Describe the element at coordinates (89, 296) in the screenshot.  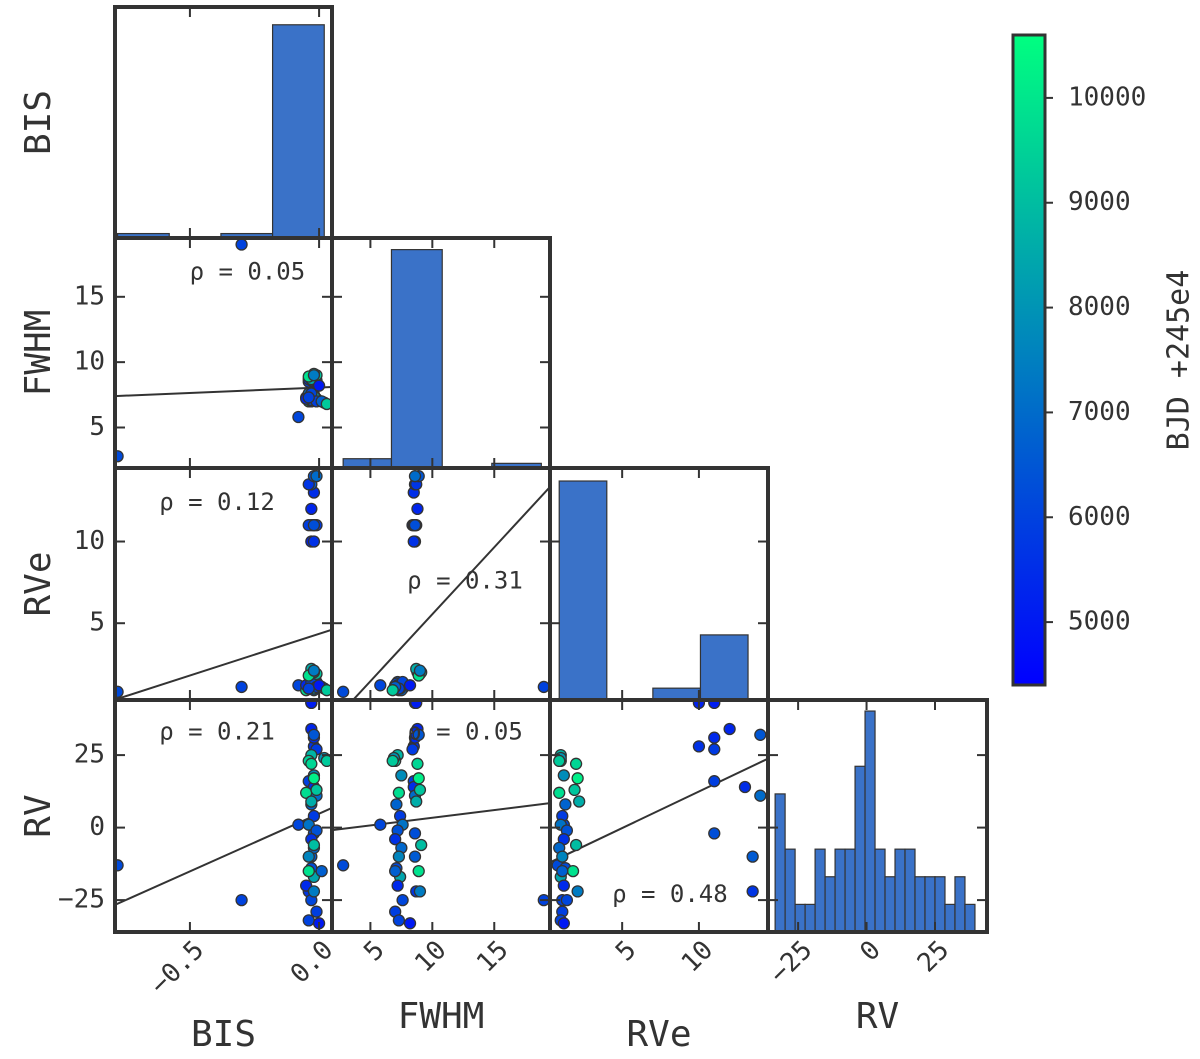
I see `y-tick-label: 15` at that location.